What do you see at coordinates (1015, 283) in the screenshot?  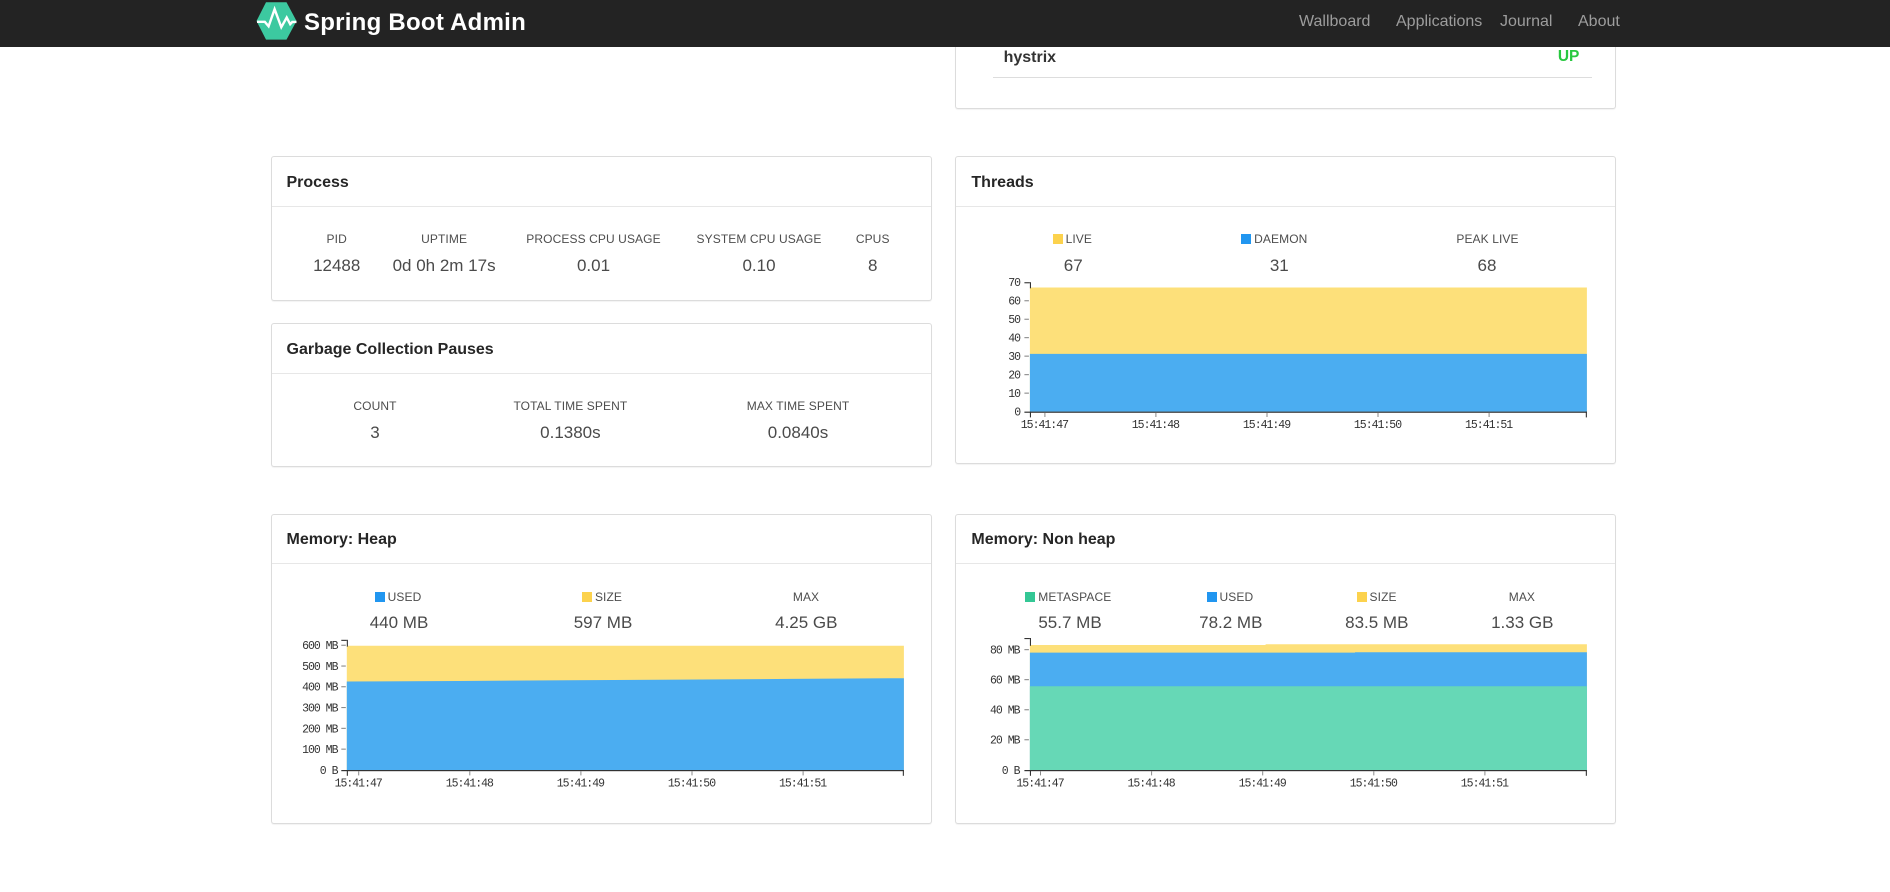 I see `svg-text: 70` at bounding box center [1015, 283].